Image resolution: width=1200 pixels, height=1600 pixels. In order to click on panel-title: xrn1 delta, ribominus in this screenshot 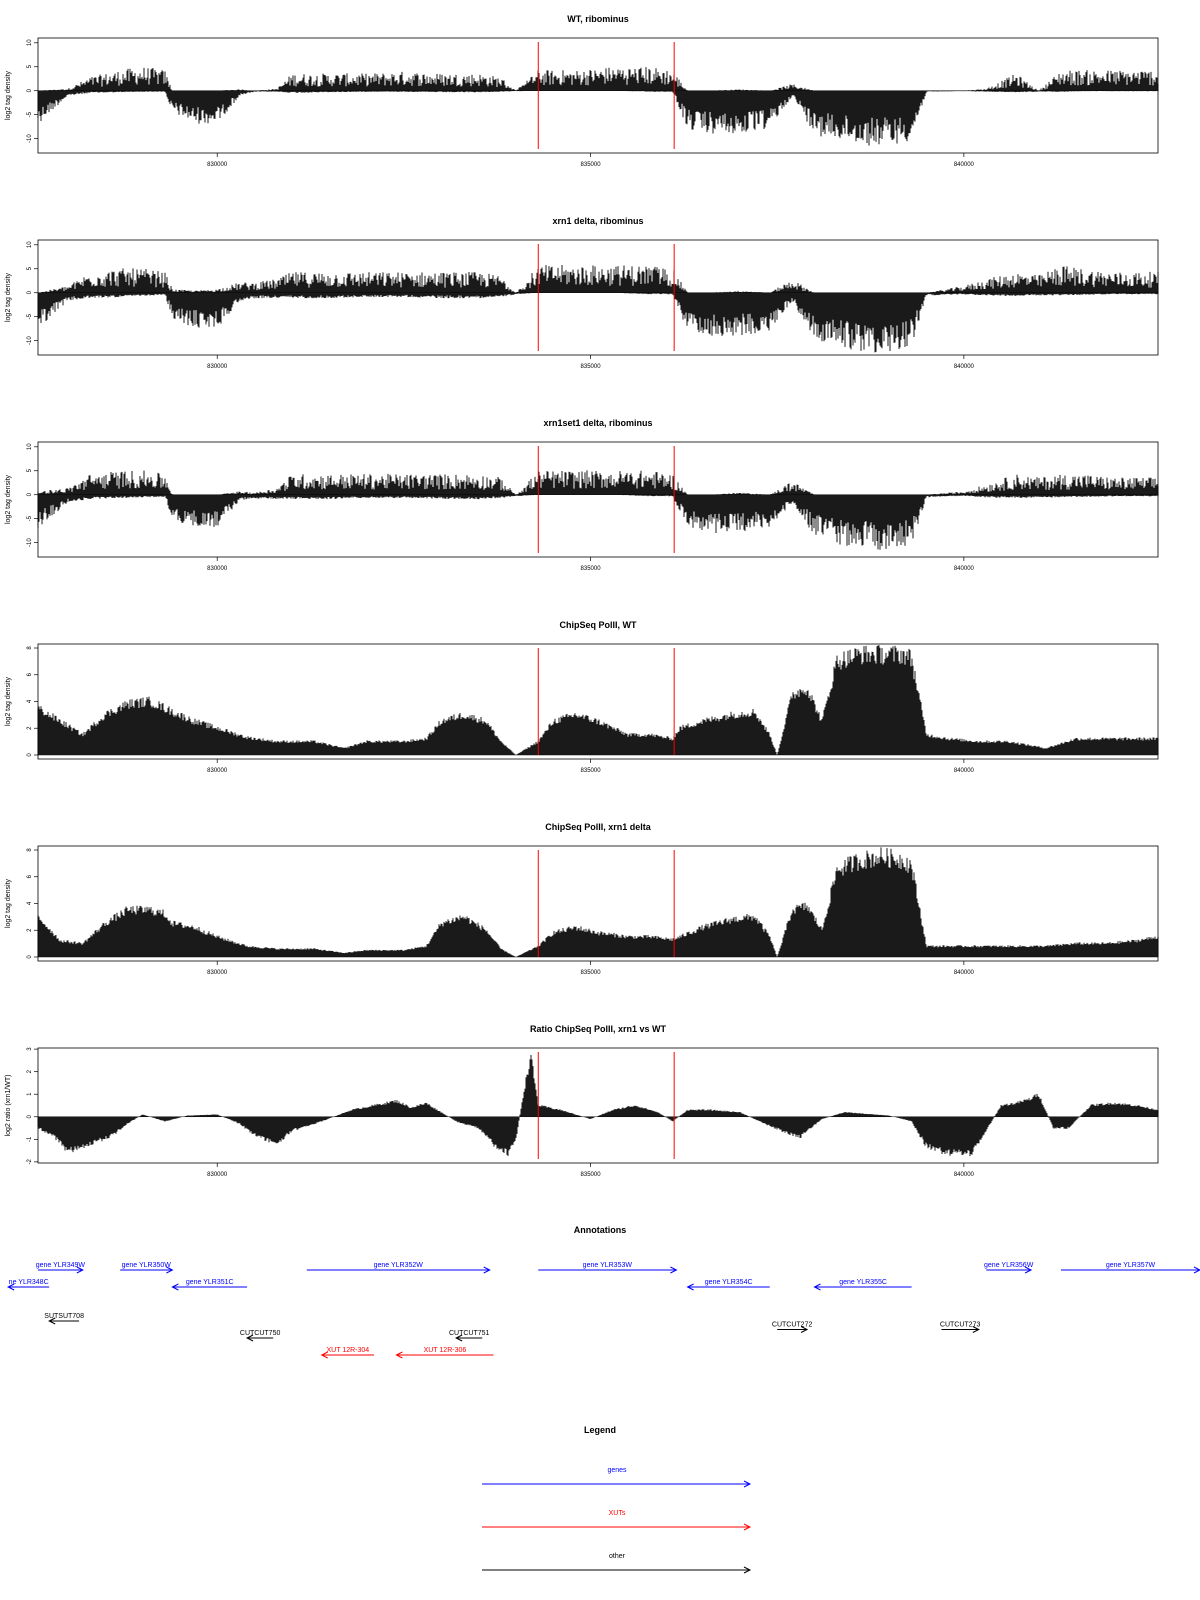, I will do `click(597, 221)`.